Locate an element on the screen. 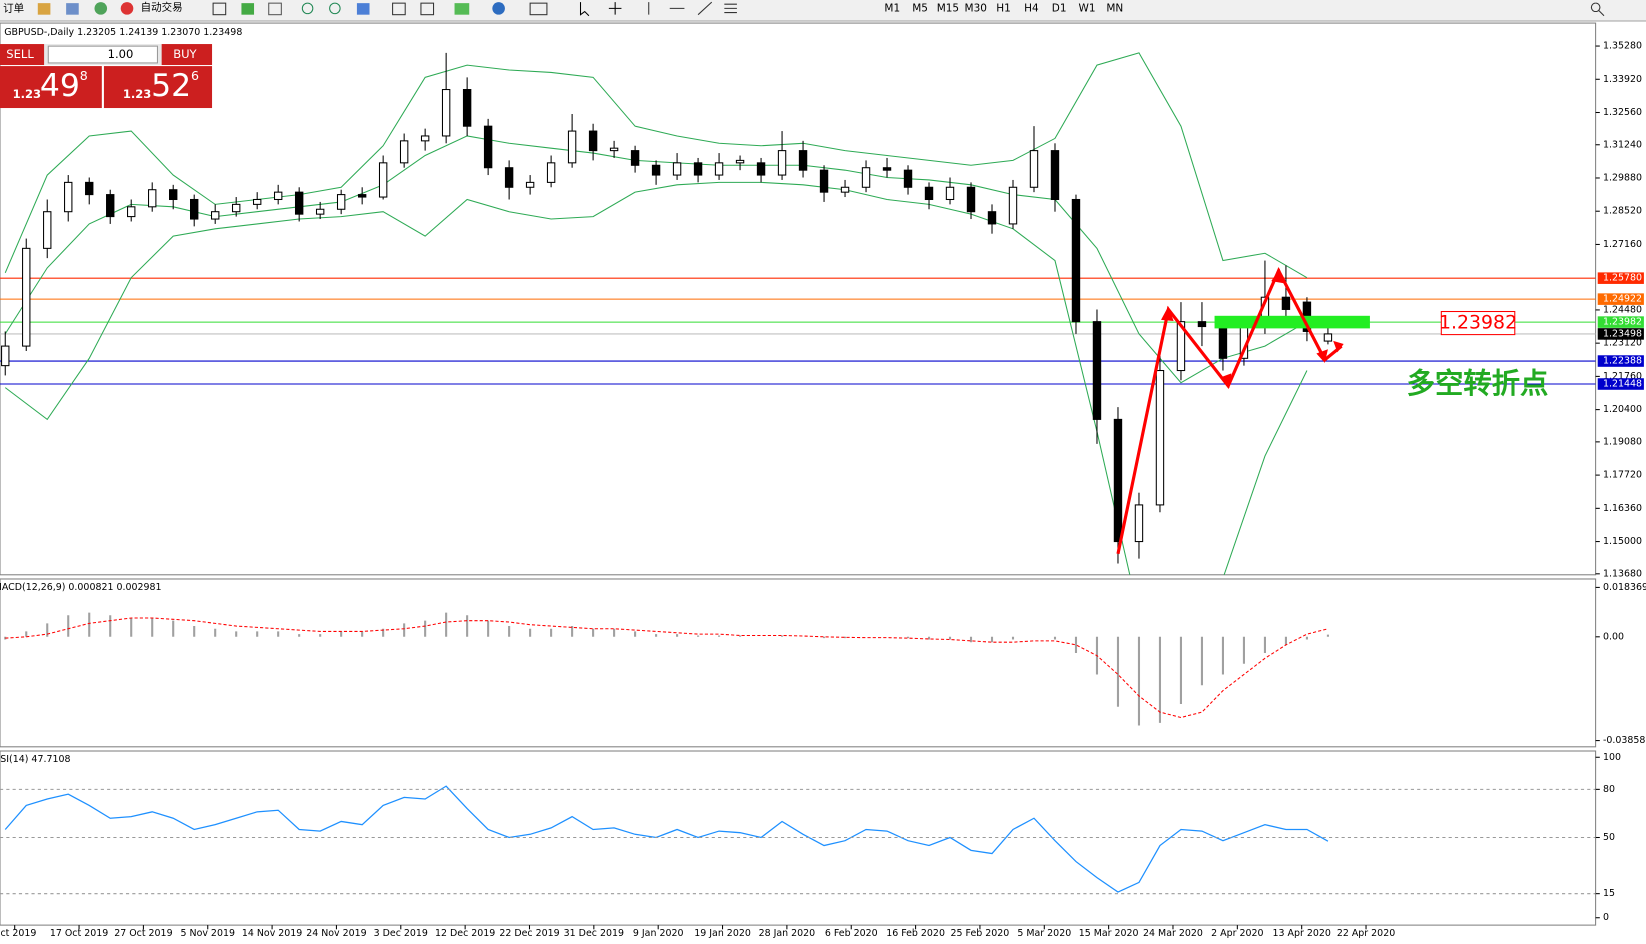  x-tick-label: 24 Mar 2020 is located at coordinates (1173, 933).